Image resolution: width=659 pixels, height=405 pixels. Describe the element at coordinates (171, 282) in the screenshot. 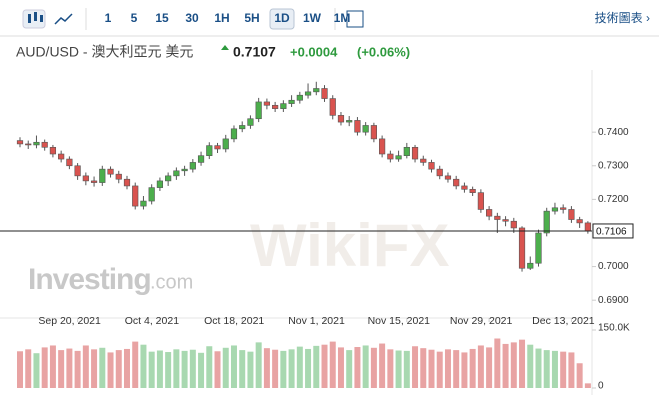

I see `watermark: .com` at that location.